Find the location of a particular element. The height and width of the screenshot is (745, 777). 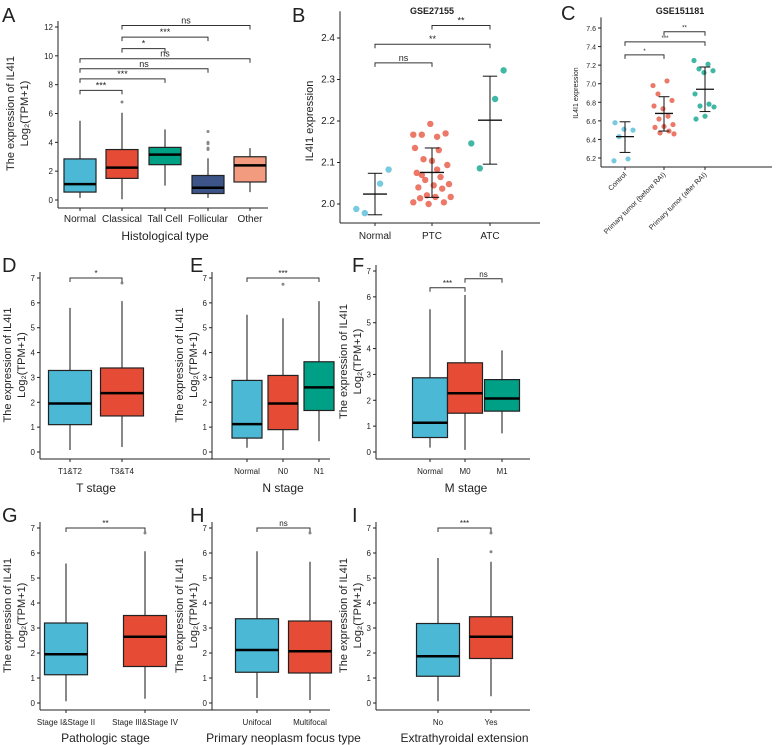

box-multifocal is located at coordinates (310, 647).